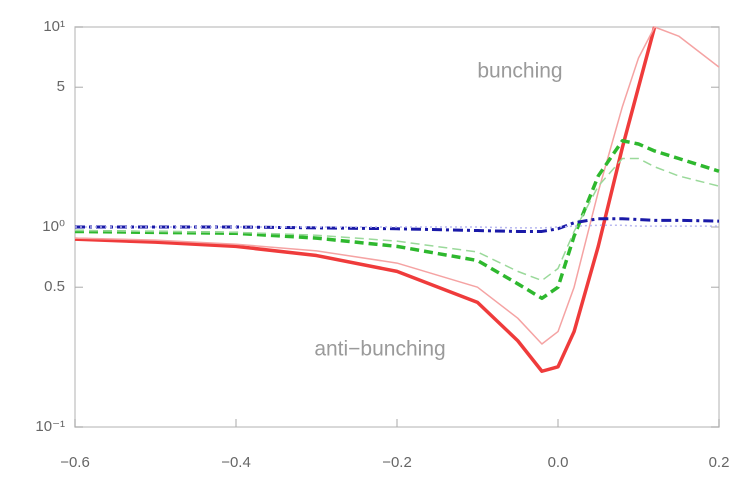  Describe the element at coordinates (54, 26) in the screenshot. I see `y-tick-label: 10¹` at that location.